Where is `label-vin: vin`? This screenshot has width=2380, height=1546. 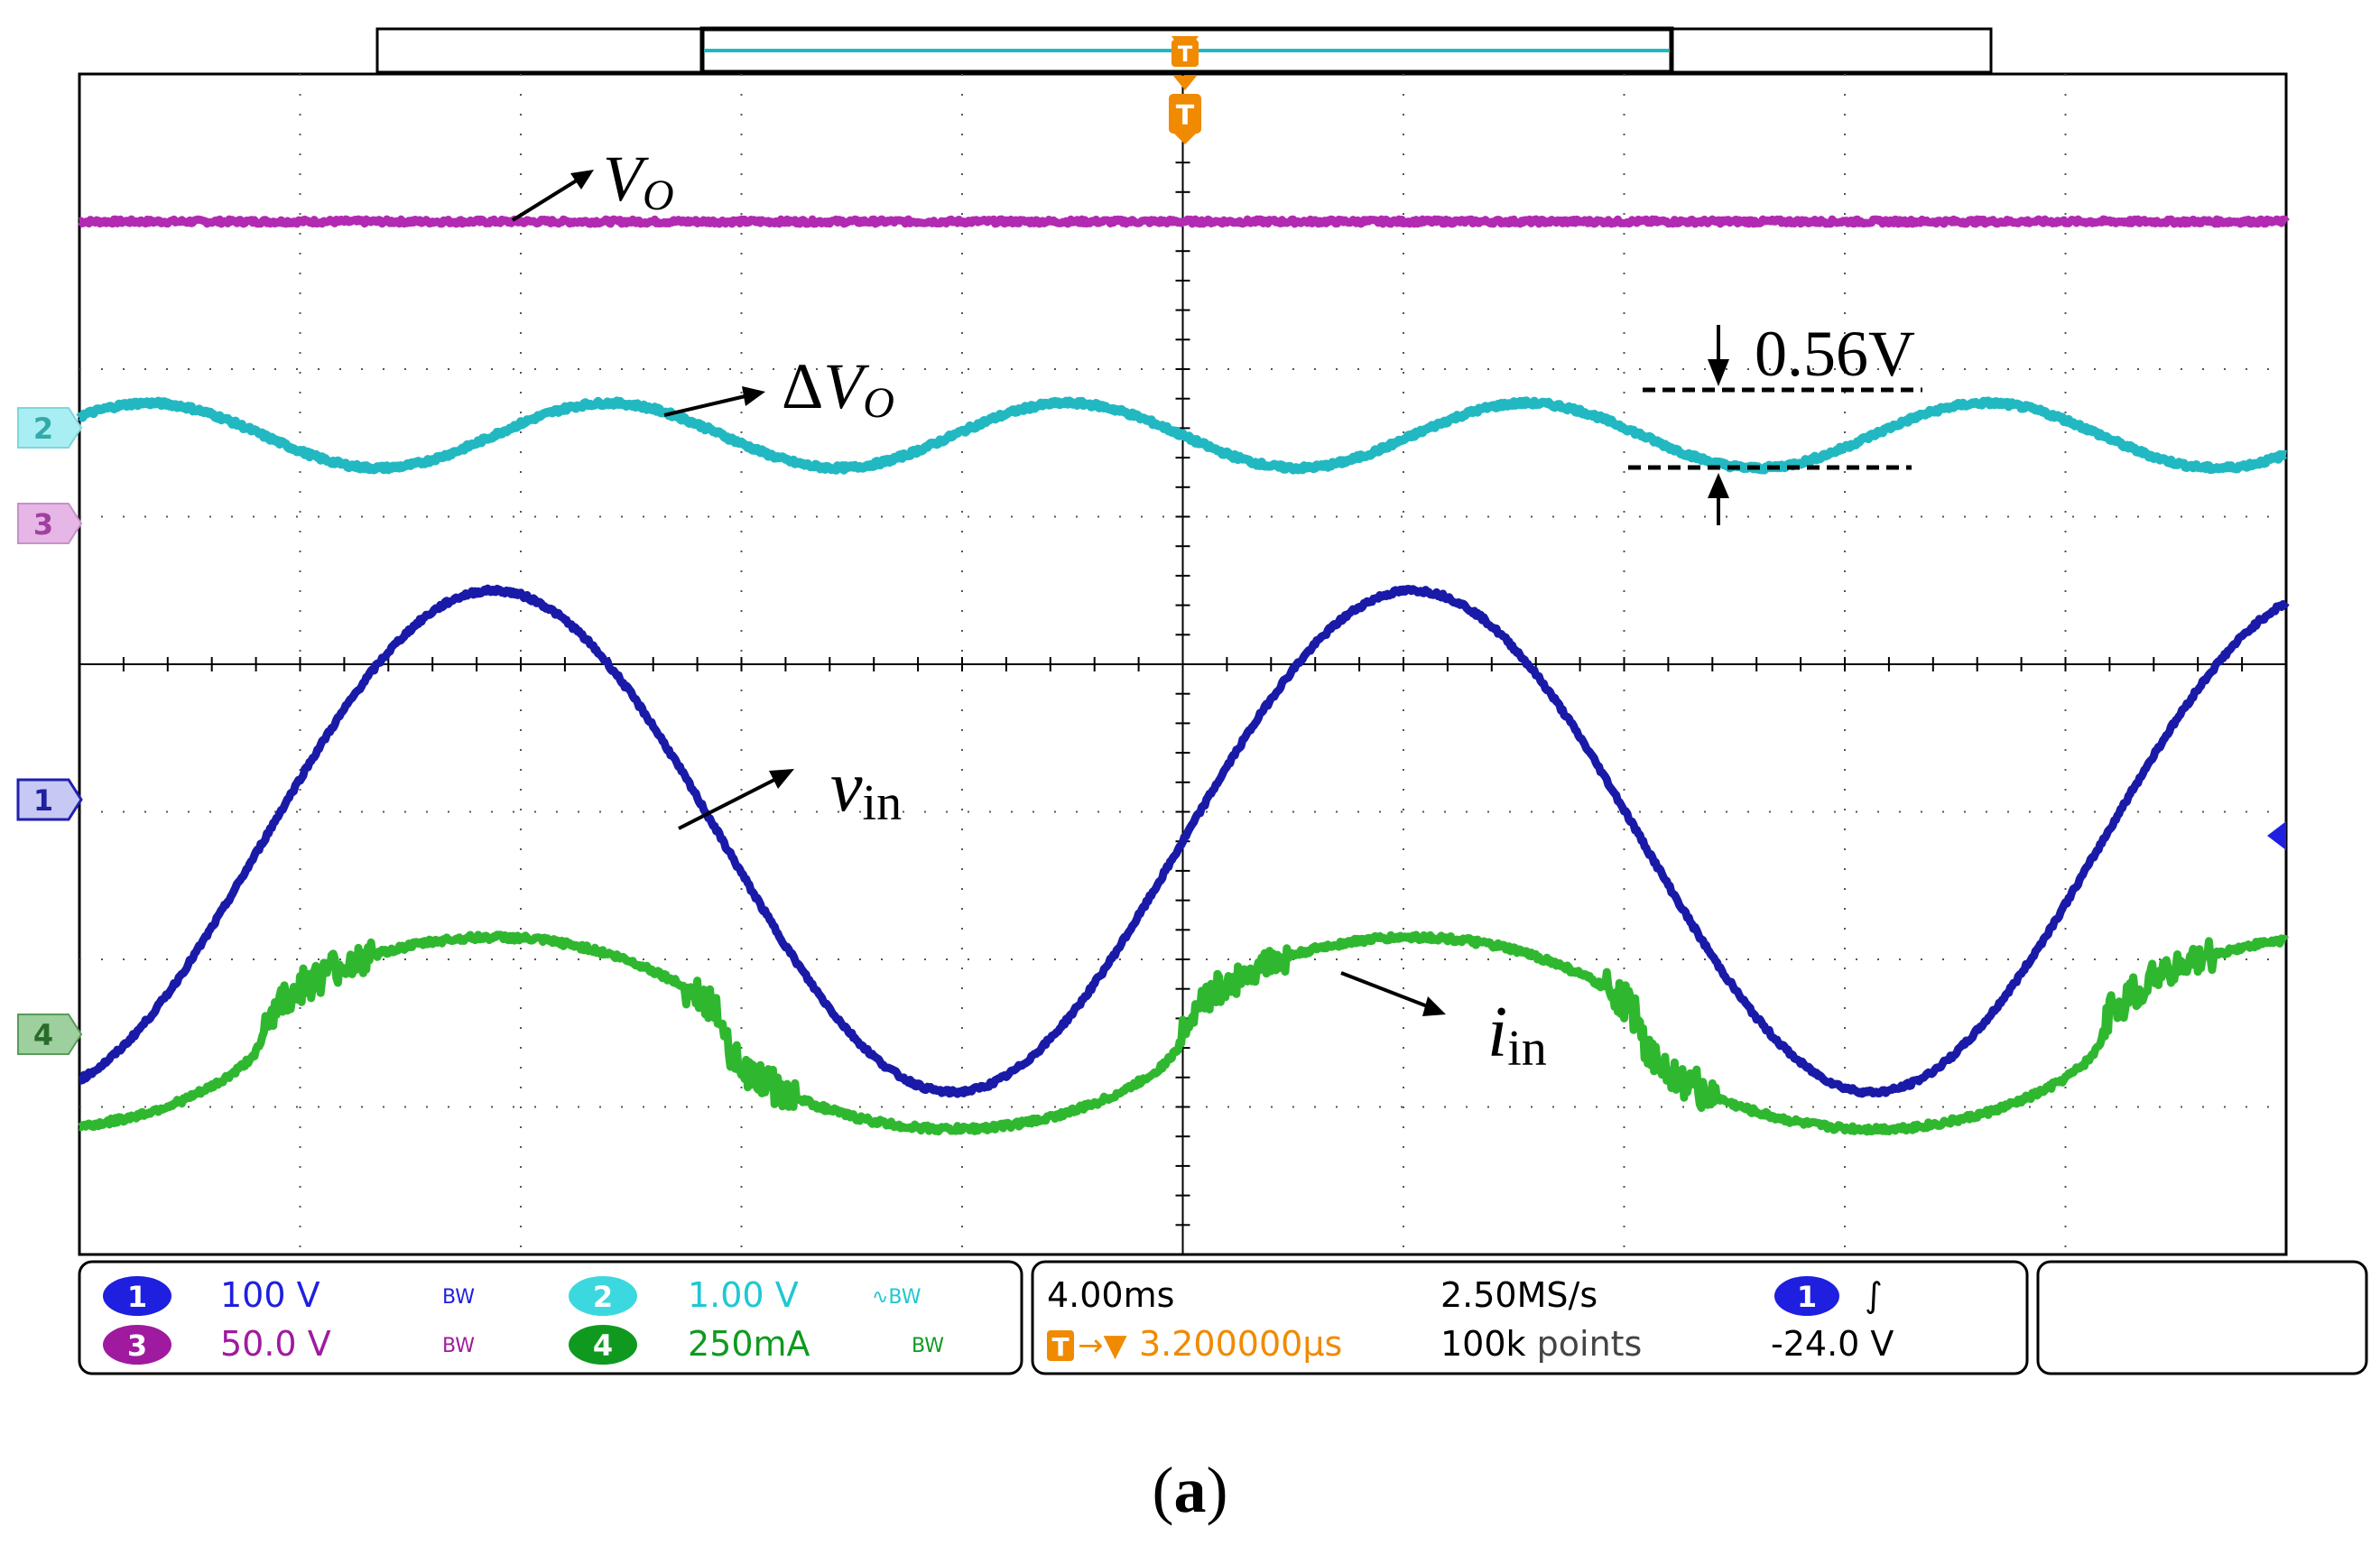
label-vin: vin is located at coordinates (790, 789).